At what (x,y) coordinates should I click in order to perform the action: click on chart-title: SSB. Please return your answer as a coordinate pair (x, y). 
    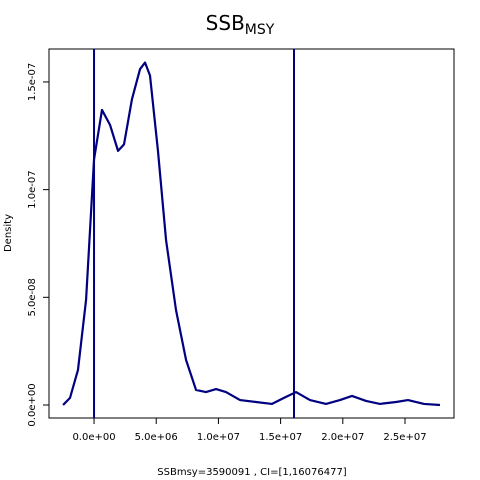
    Looking at the image, I should click on (225, 23).